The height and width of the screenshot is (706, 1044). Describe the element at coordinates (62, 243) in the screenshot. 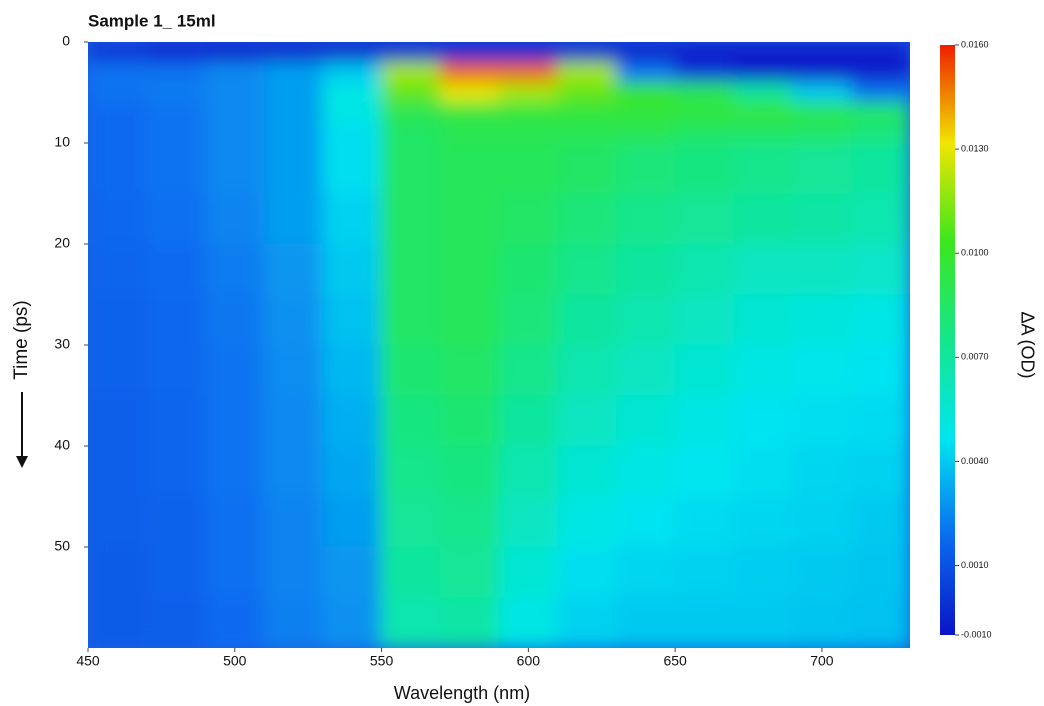

I see `y-tick-label: 20` at that location.